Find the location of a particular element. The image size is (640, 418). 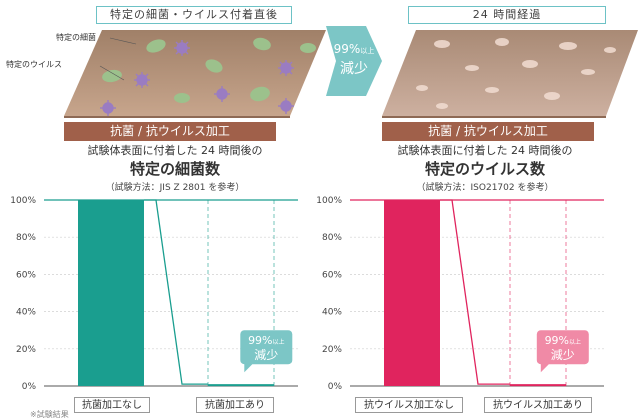

left-category-untreated: 抗菌加工なし is located at coordinates (112, 405).